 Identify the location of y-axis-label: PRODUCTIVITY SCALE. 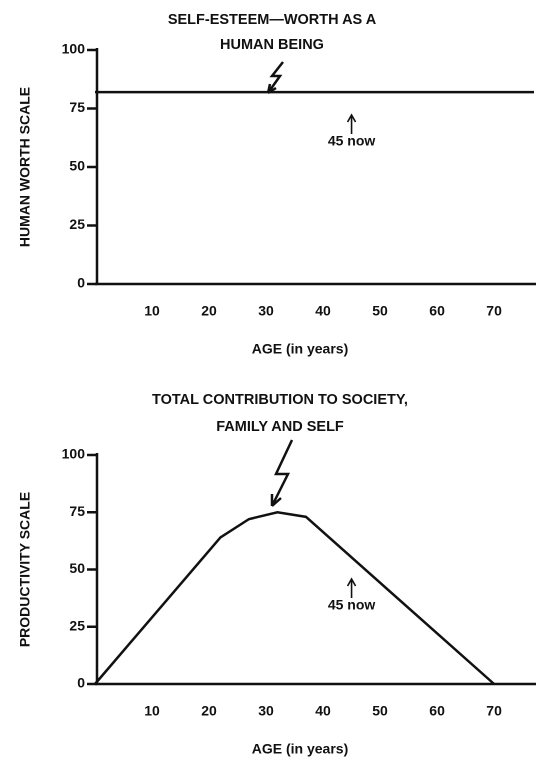
(25, 569).